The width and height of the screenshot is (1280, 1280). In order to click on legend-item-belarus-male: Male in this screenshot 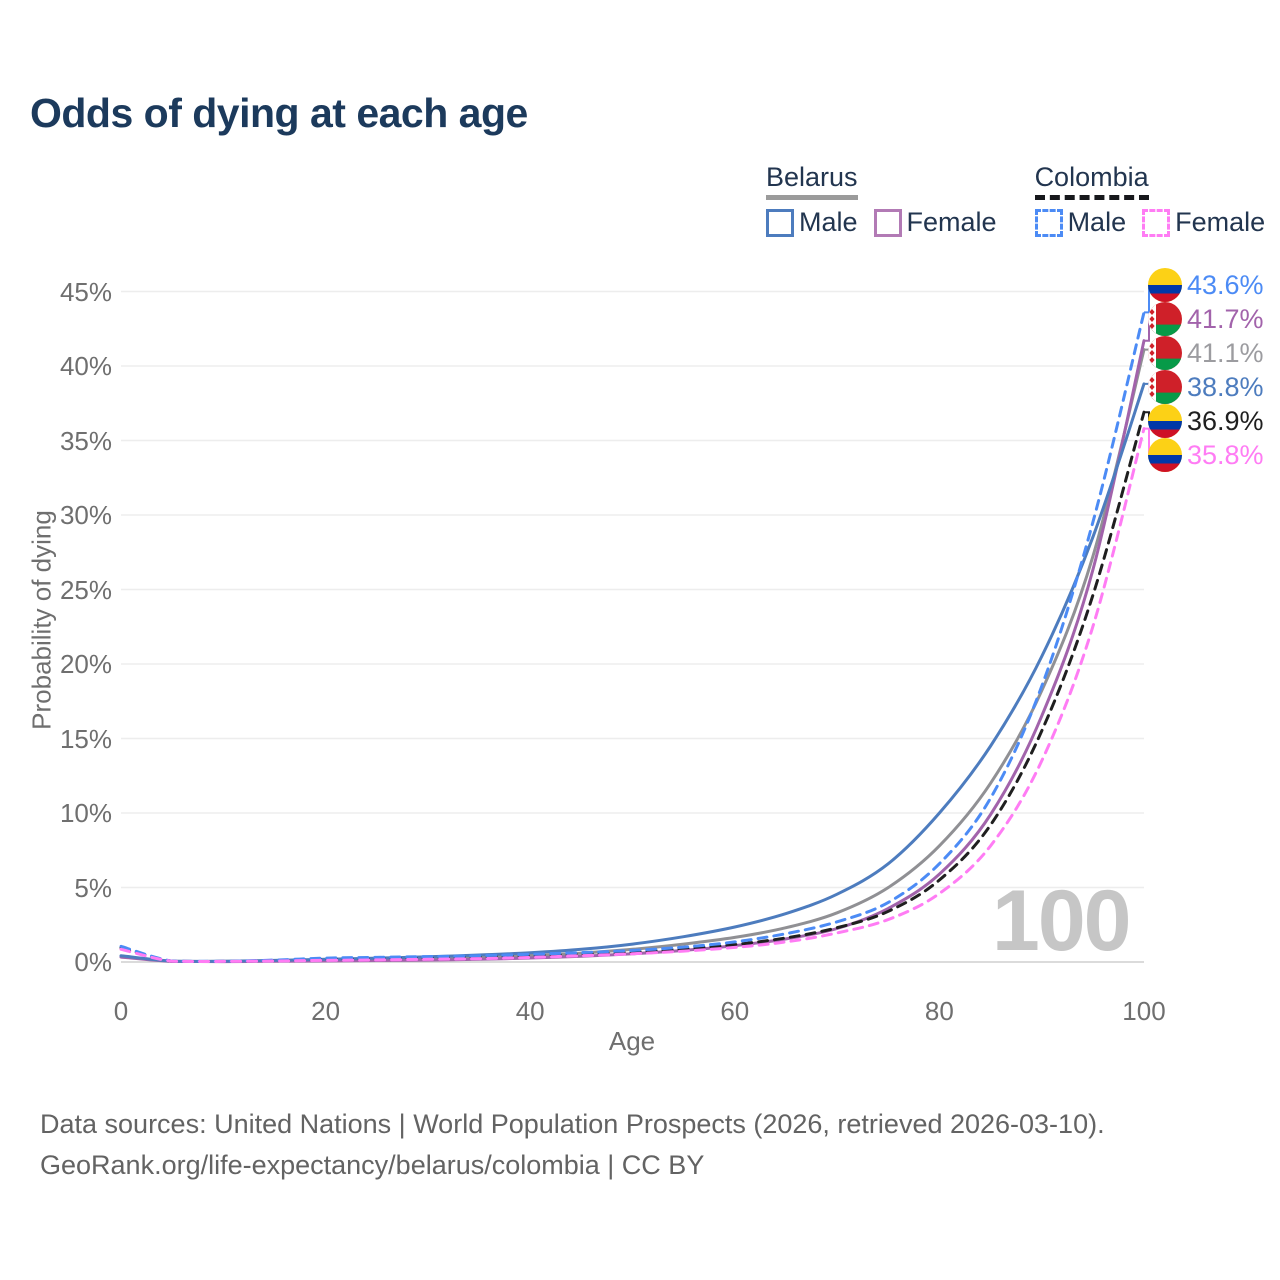, I will do `click(812, 222)`.